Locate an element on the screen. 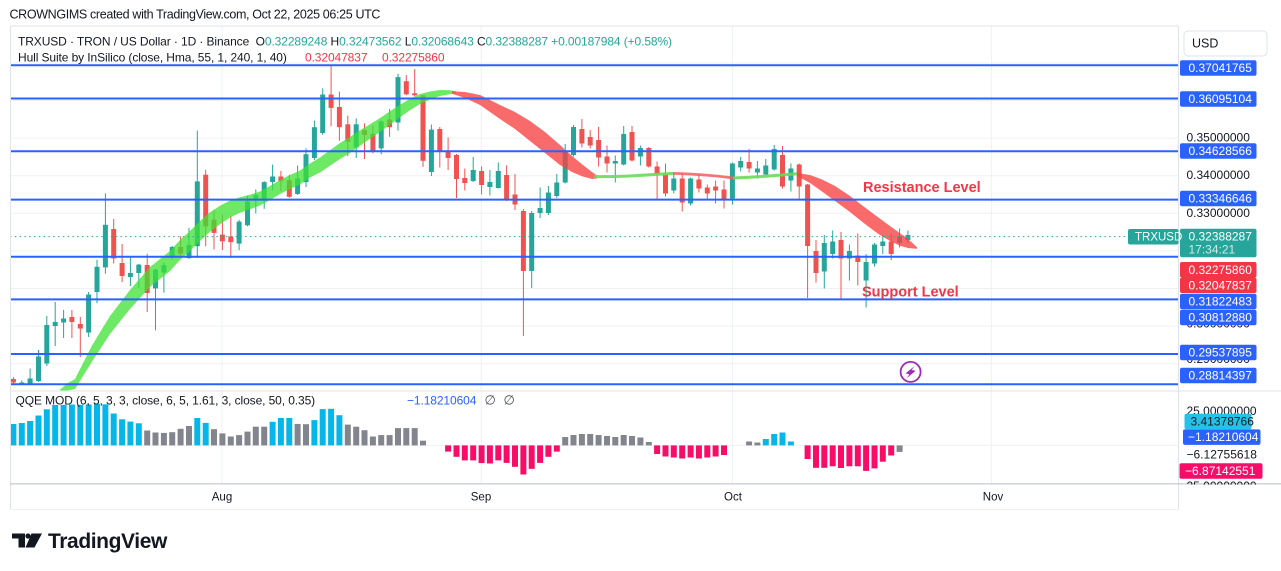  svg-text: 0.28814397 is located at coordinates (1221, 376).